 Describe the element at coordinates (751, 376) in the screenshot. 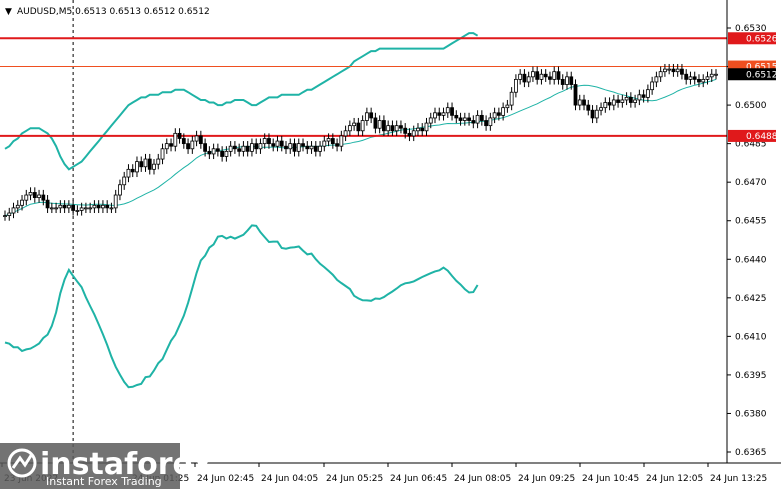

I see `price-tick-label: 0.6395` at that location.